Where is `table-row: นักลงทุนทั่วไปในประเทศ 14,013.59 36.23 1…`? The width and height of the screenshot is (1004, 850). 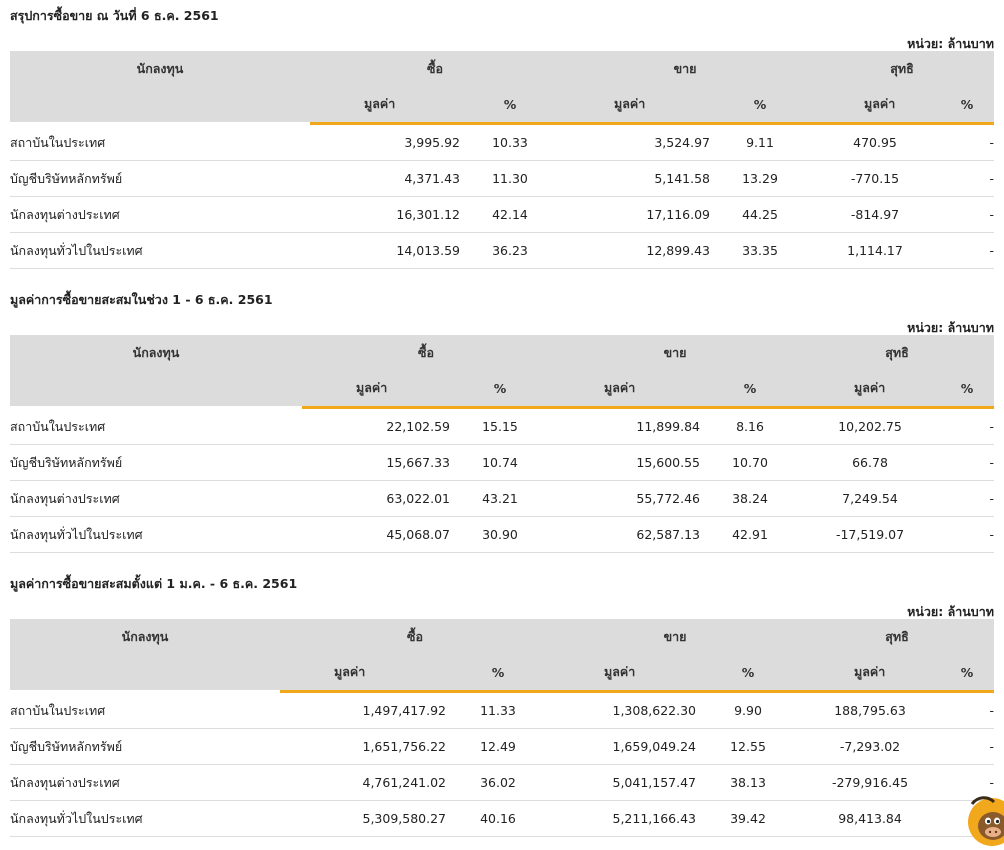 table-row: นักลงทุนทั่วไปในประเทศ 14,013.59 36.23 1… is located at coordinates (502, 250).